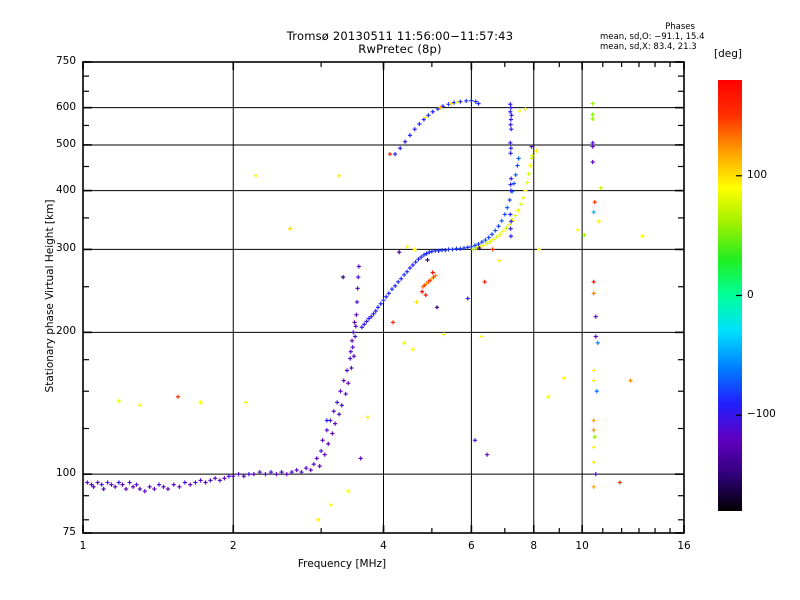  I want to click on x-axis-label: Frequency [MHz], so click(342, 564).